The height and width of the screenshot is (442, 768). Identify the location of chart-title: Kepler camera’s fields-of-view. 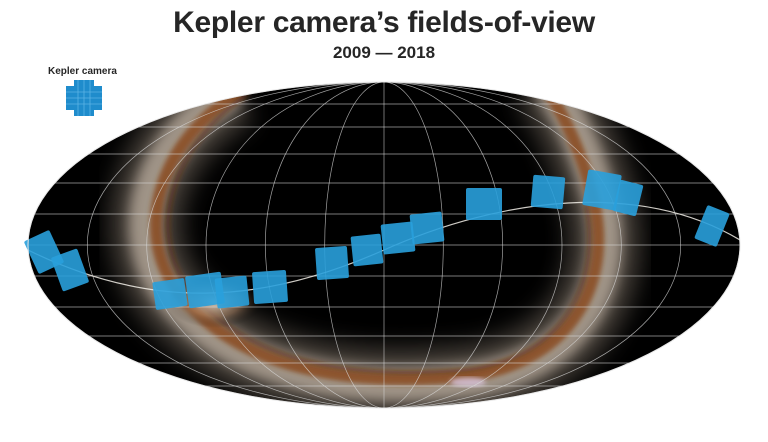
(384, 22).